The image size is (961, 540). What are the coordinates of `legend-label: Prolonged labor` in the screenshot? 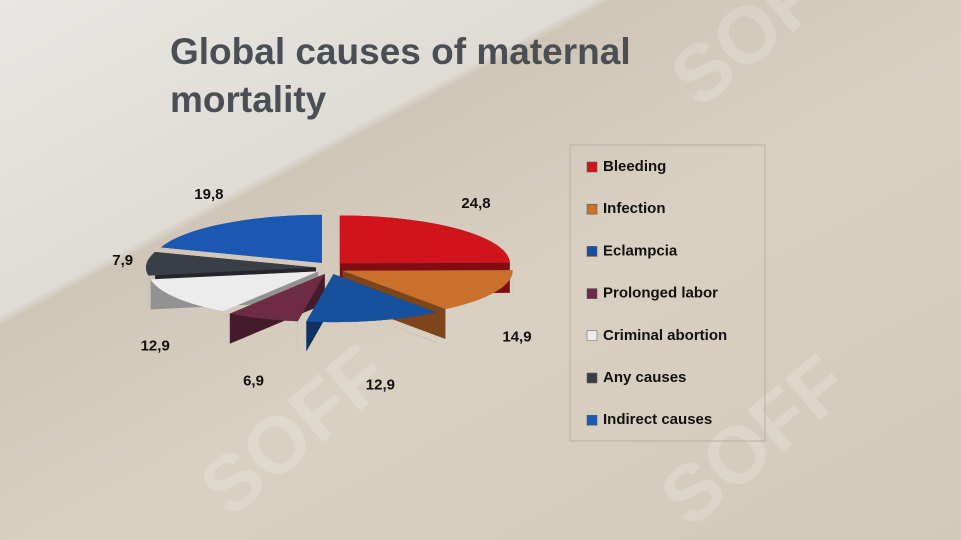 It's located at (660, 293).